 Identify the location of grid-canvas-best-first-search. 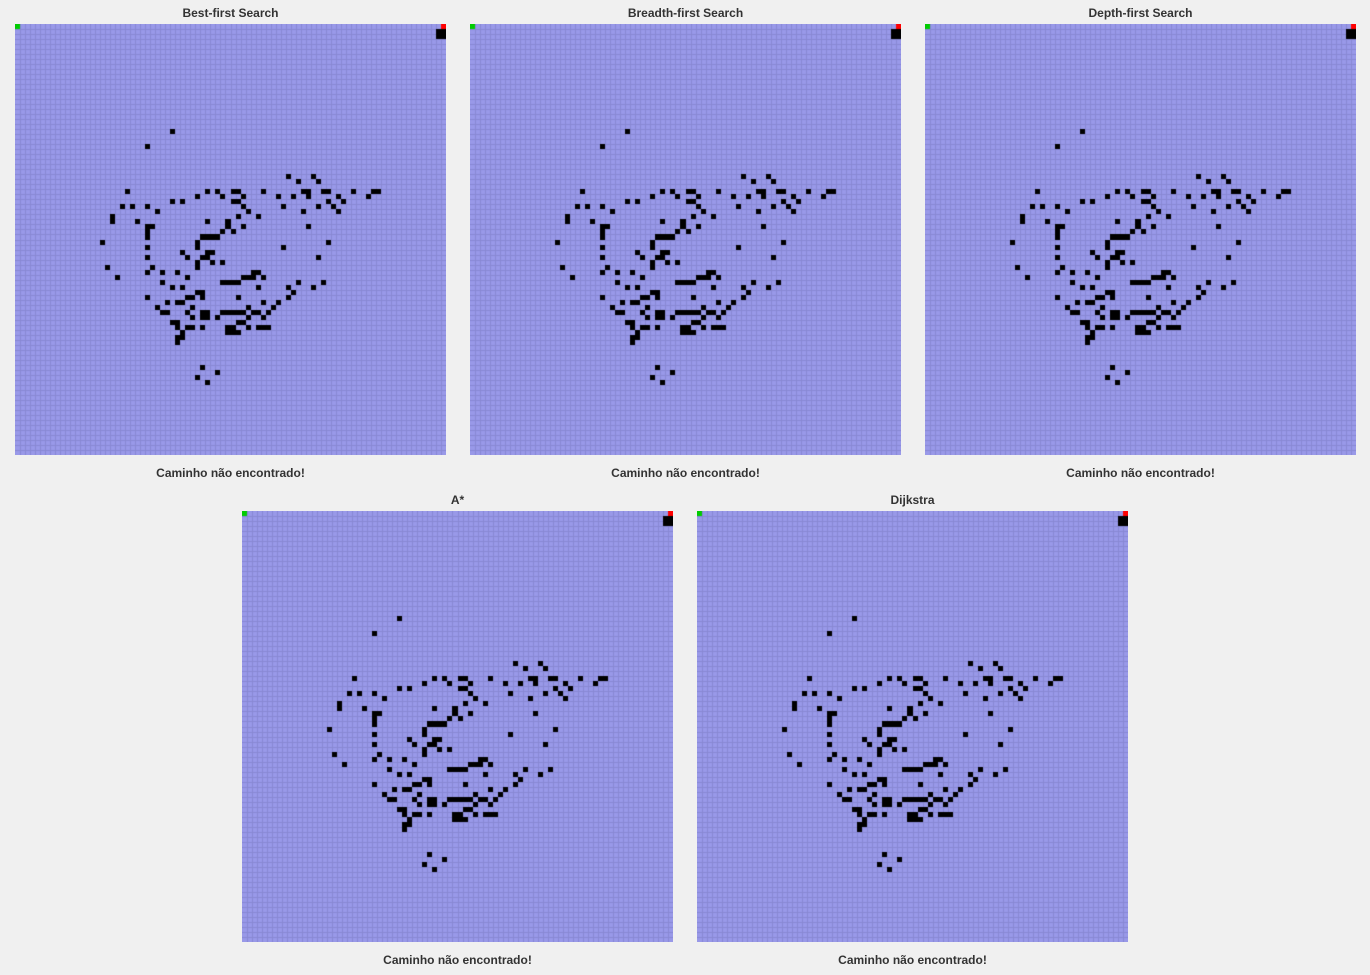
(230, 239).